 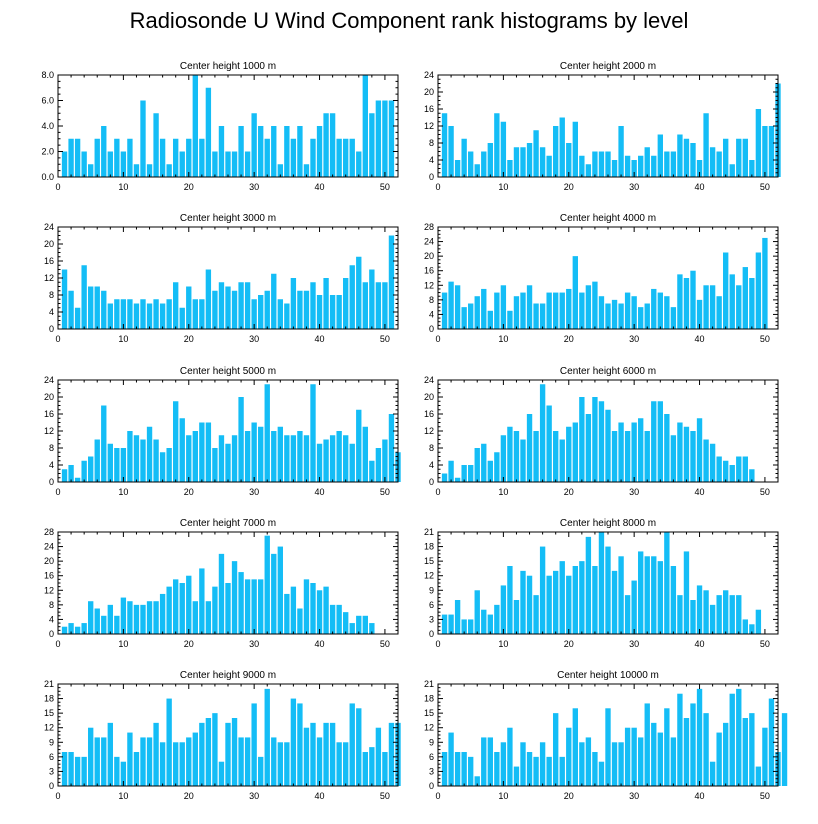 What do you see at coordinates (569, 187) in the screenshot?
I see `x-tick-label: 20` at bounding box center [569, 187].